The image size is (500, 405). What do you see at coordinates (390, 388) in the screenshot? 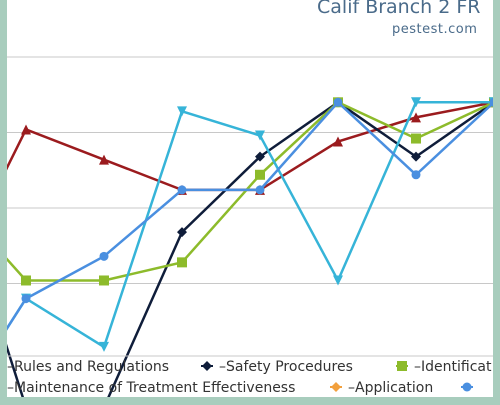
I see `legend-label-4: –Application` at bounding box center [390, 388].